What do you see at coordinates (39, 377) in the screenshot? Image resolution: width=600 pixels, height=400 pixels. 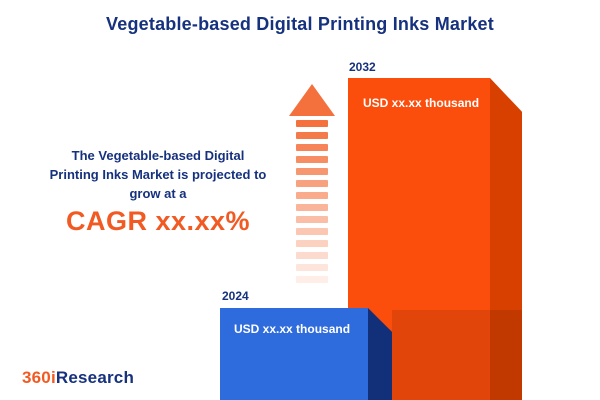 I see `brand-logo-prefix: 360i` at bounding box center [39, 377].